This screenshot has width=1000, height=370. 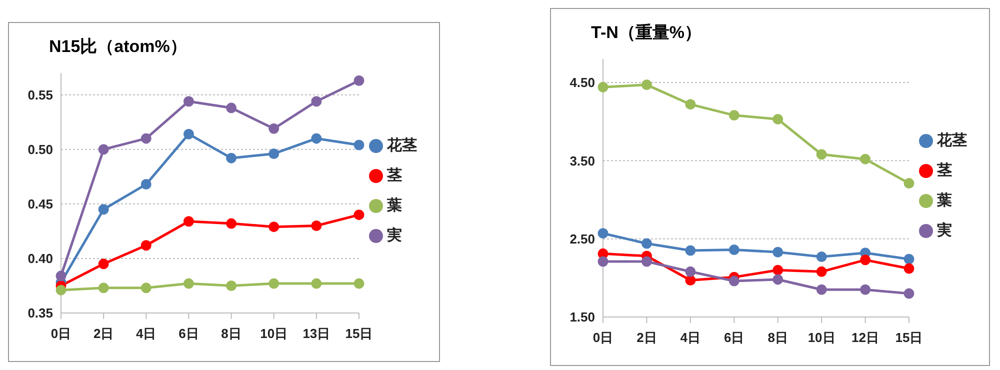 What do you see at coordinates (40, 149) in the screenshot?
I see `y-tick-label: 0.50` at bounding box center [40, 149].